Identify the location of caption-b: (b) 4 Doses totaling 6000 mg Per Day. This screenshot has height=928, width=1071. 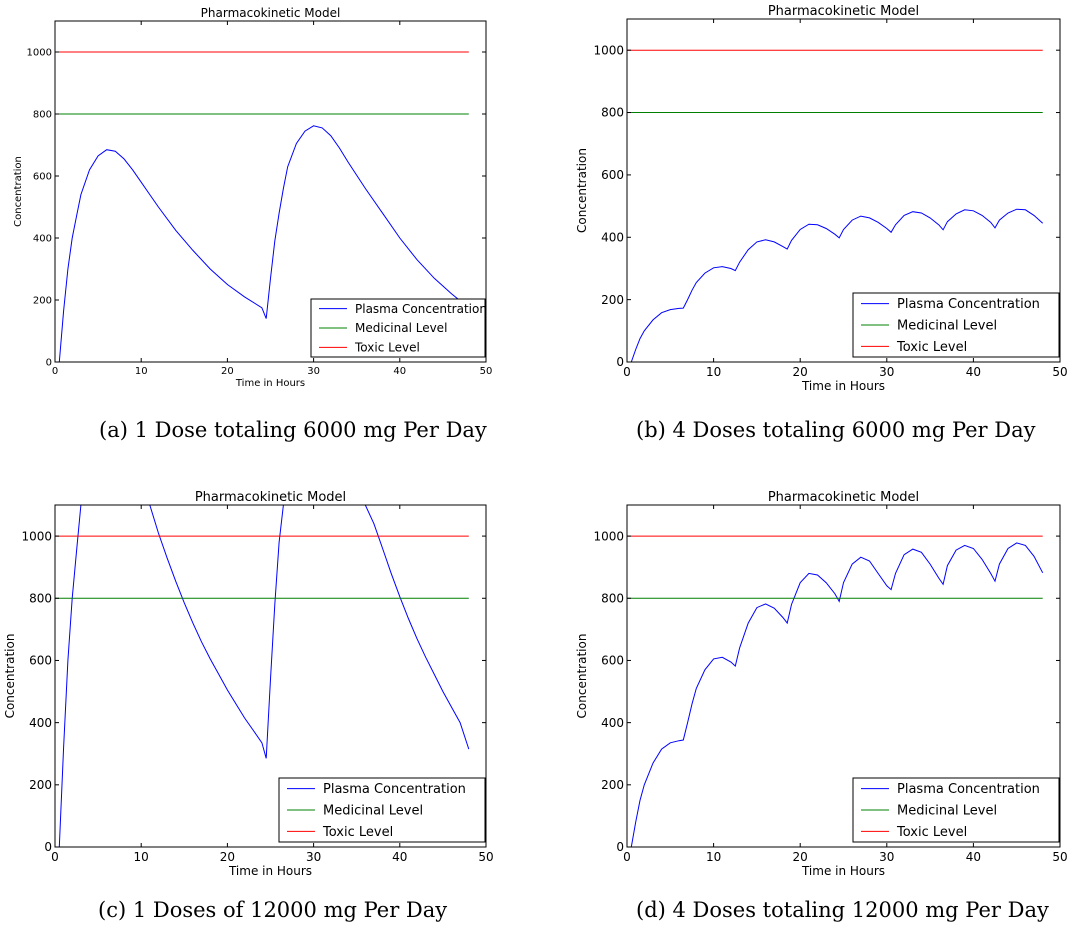
(836, 430).